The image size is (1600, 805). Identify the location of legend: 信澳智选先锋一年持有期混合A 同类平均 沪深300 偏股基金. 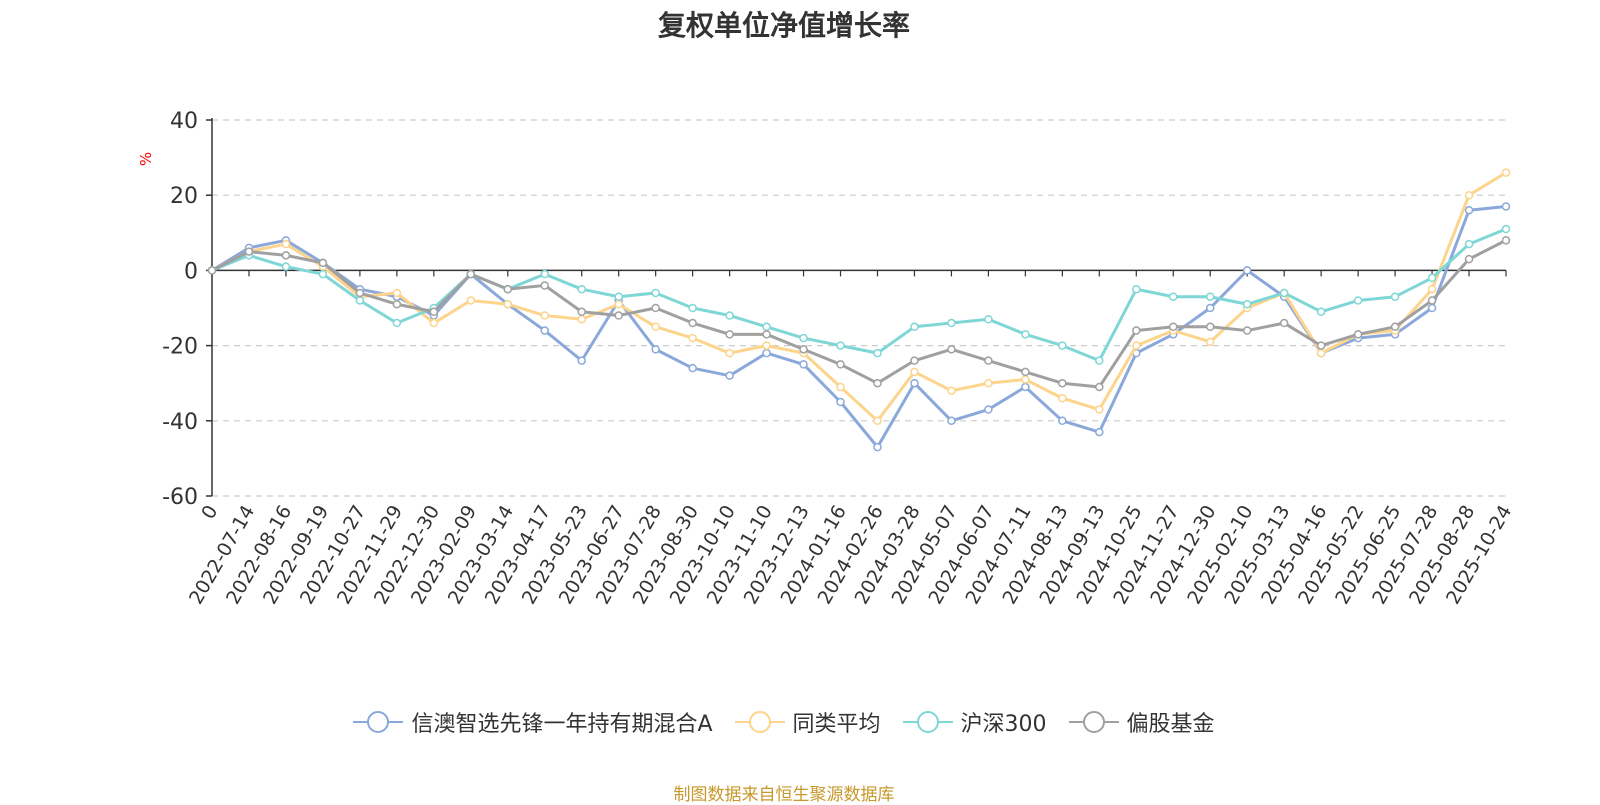
(784, 722).